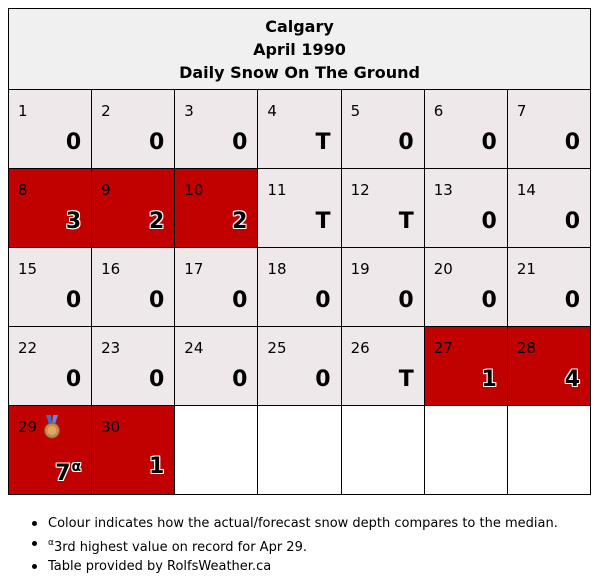 Image resolution: width=600 pixels, height=585 pixels. Describe the element at coordinates (299, 287) in the screenshot. I see `day-cell: 18 0` at that location.